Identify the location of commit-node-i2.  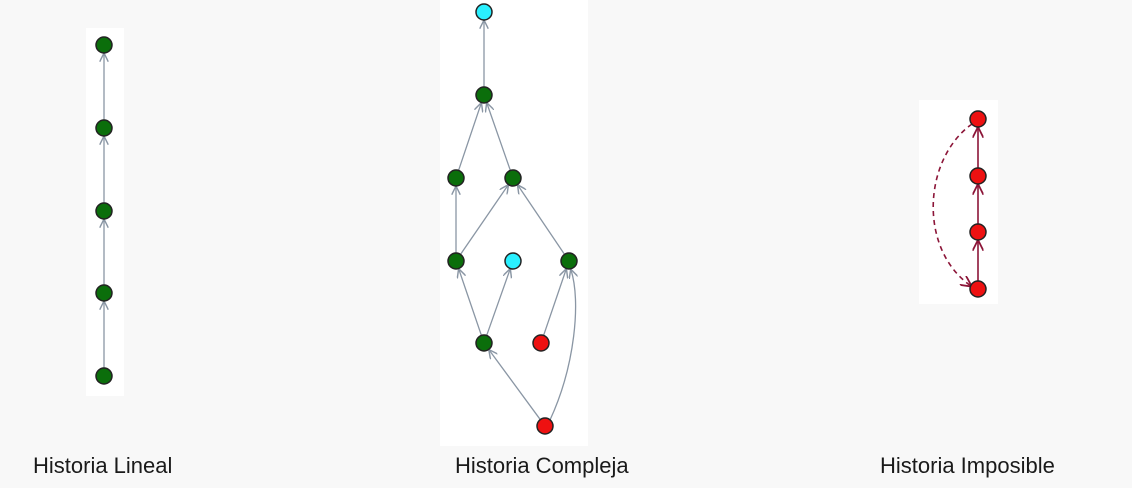
(978, 176).